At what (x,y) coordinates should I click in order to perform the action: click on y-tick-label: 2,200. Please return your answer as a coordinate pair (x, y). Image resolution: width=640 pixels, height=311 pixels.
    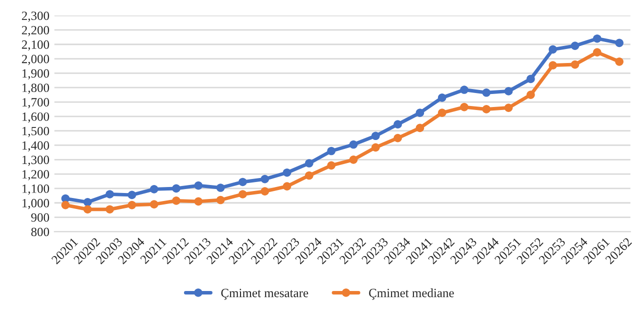
    Looking at the image, I should click on (36, 31).